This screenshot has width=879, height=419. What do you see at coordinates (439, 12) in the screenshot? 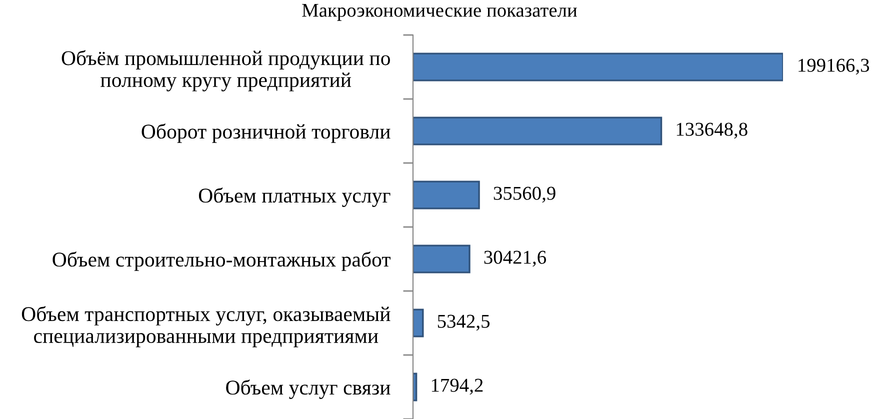
I see `chart-title: Макроэкономические показатели` at bounding box center [439, 12].